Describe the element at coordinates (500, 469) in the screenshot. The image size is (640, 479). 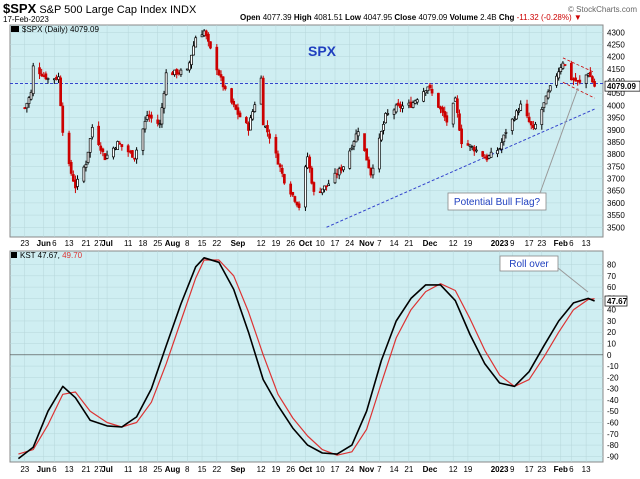
I see `kst-x-tick-label: 2023` at that location.